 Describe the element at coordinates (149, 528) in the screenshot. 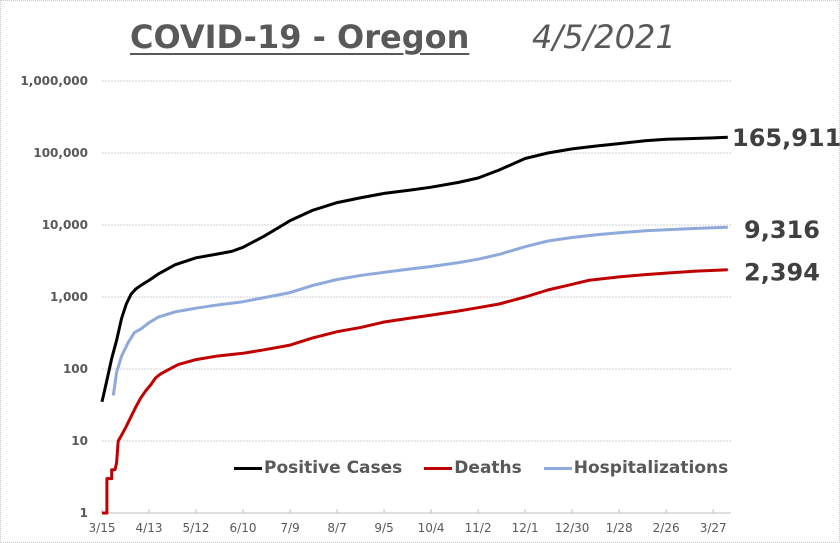

I see `x-tick-label: 4/13` at that location.